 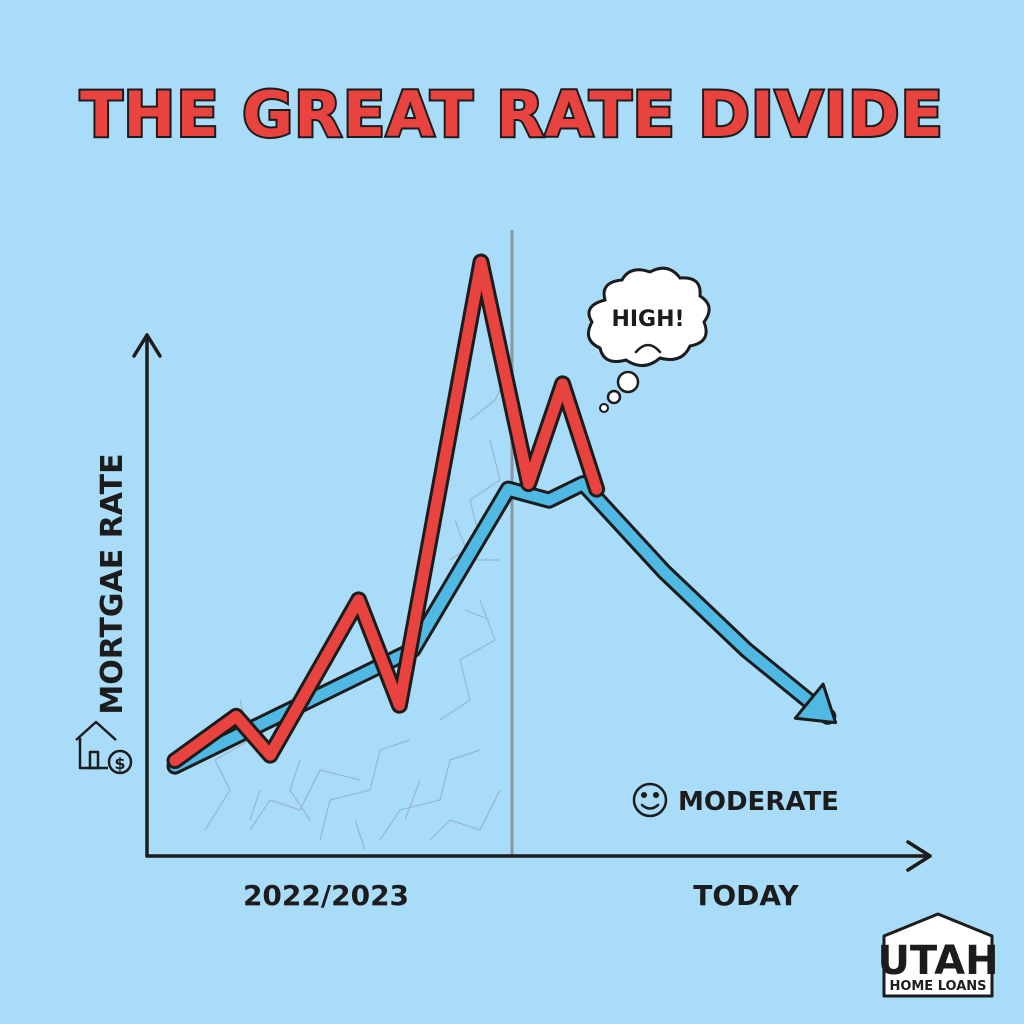 I want to click on bubble-cloud, so click(x=648, y=316).